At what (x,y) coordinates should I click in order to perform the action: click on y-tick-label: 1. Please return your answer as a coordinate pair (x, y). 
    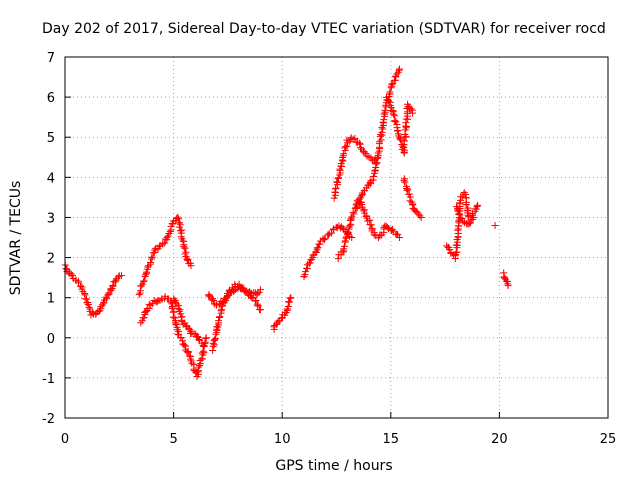
    Looking at the image, I should click on (51, 299).